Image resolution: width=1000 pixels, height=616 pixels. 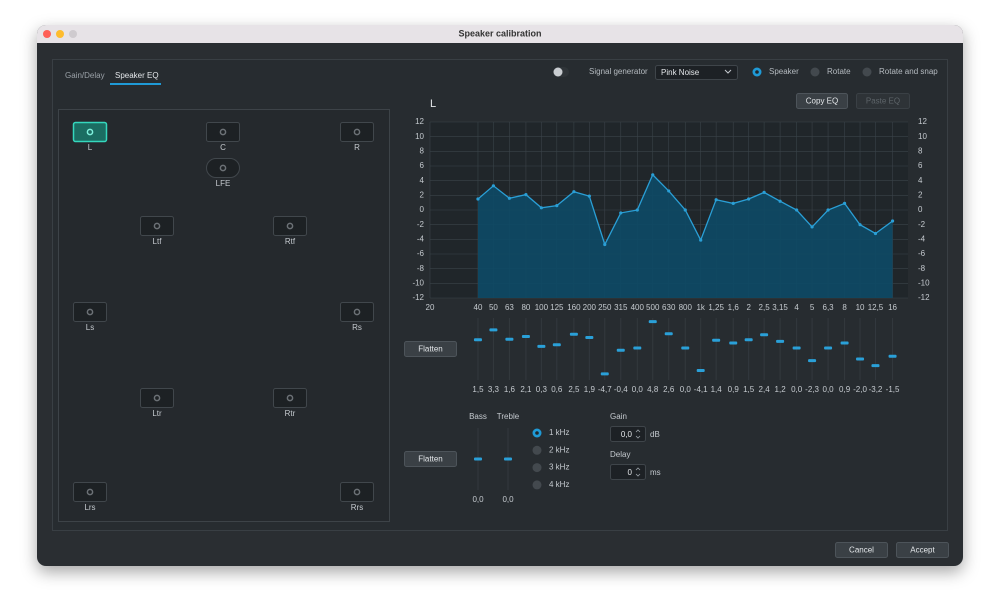 What do you see at coordinates (418, 282) in the screenshot?
I see `y-tick-label: -10` at bounding box center [418, 282].